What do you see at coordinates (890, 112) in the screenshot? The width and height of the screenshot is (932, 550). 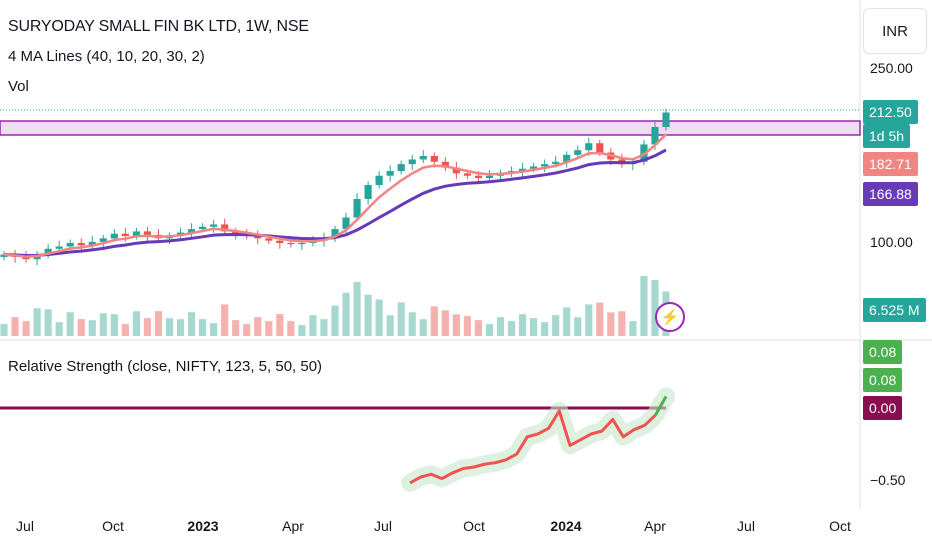 I see `last-price-tag: 212.50` at bounding box center [890, 112].